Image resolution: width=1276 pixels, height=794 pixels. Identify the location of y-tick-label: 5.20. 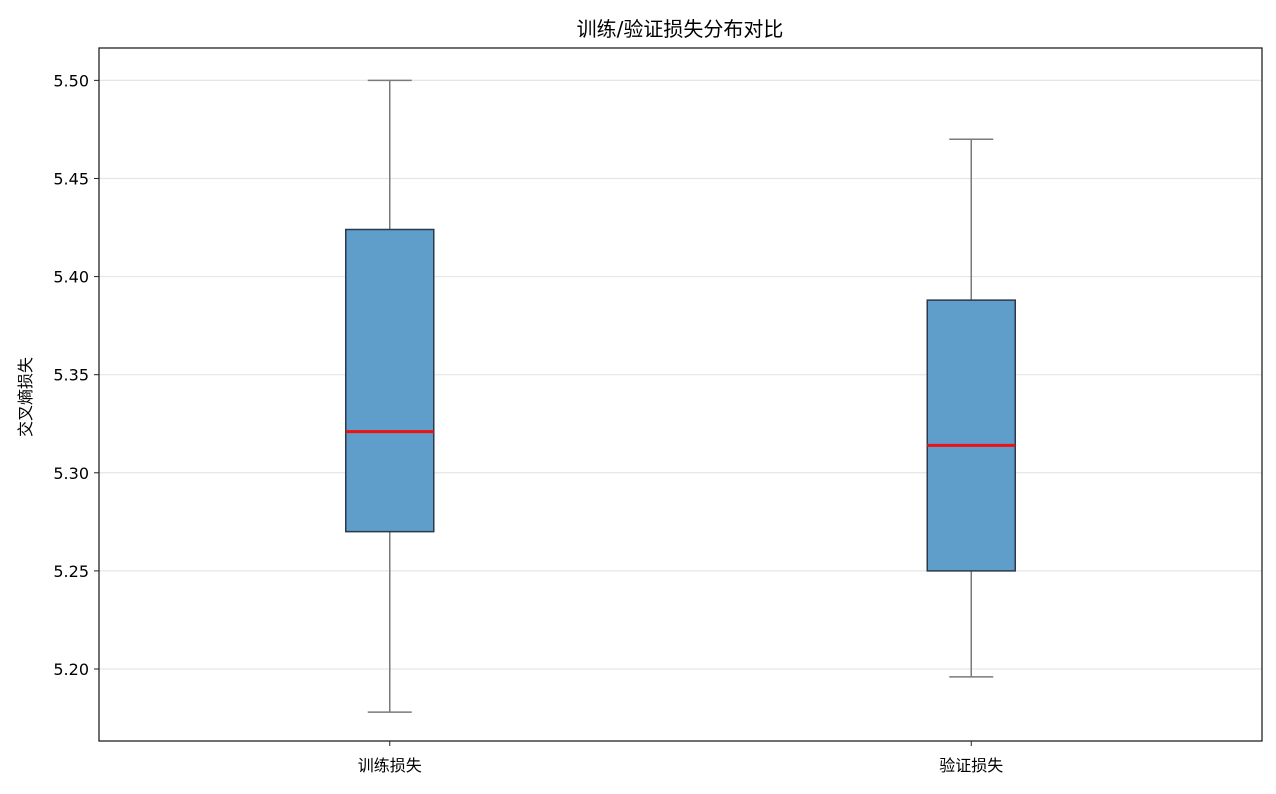
(71, 669).